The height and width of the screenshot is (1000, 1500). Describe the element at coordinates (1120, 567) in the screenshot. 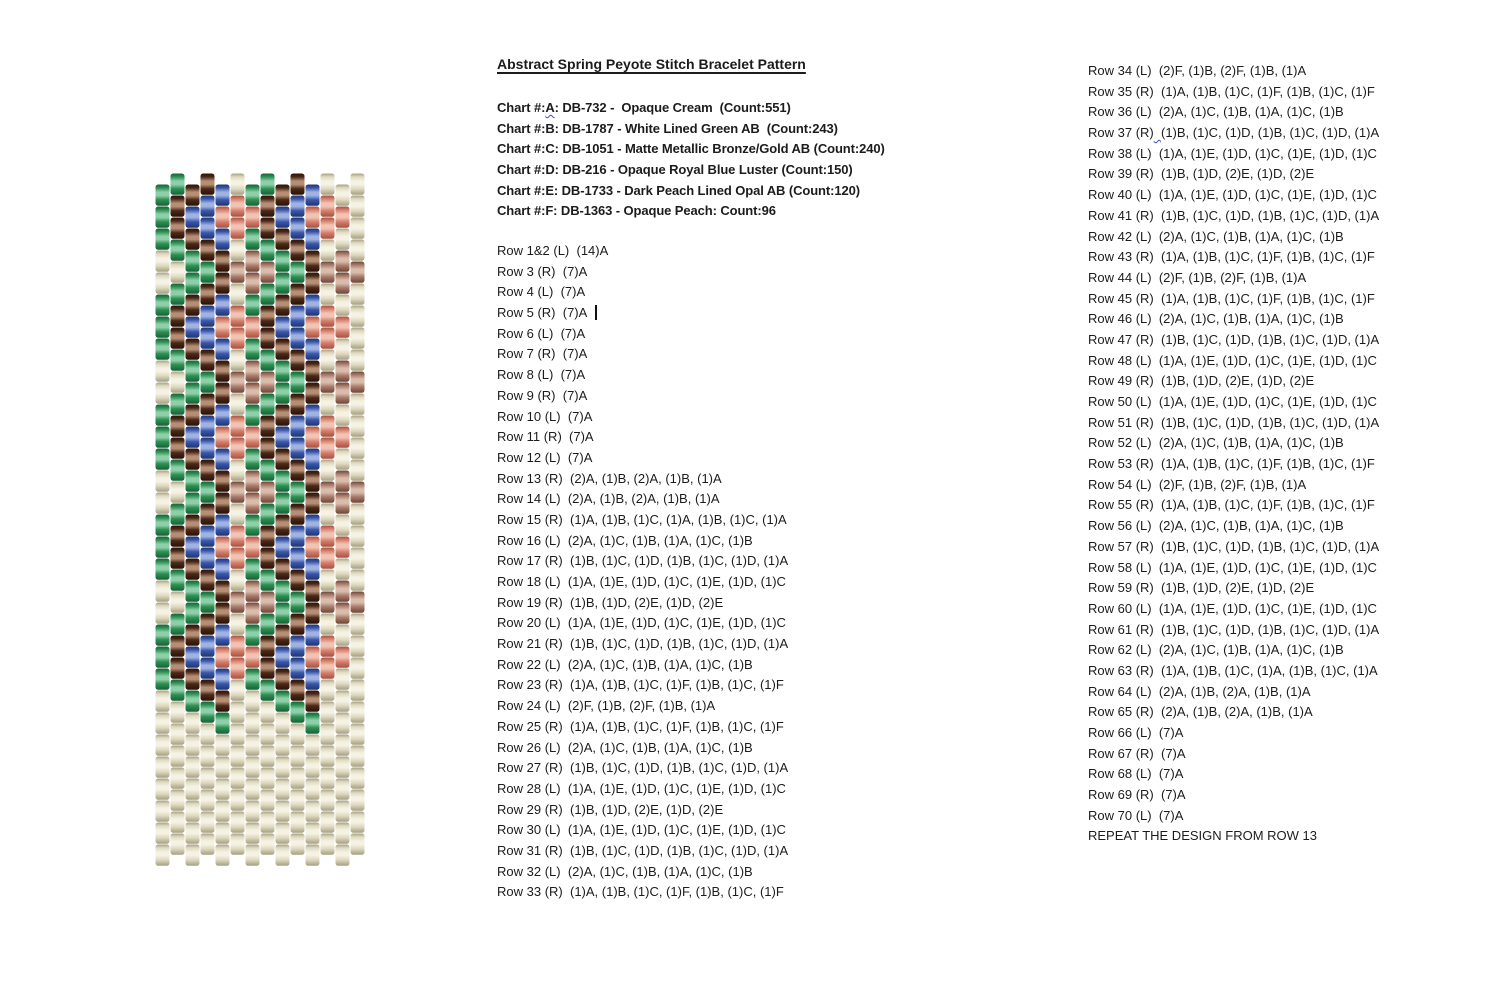

I see `row-label: Row 58 (L)` at that location.